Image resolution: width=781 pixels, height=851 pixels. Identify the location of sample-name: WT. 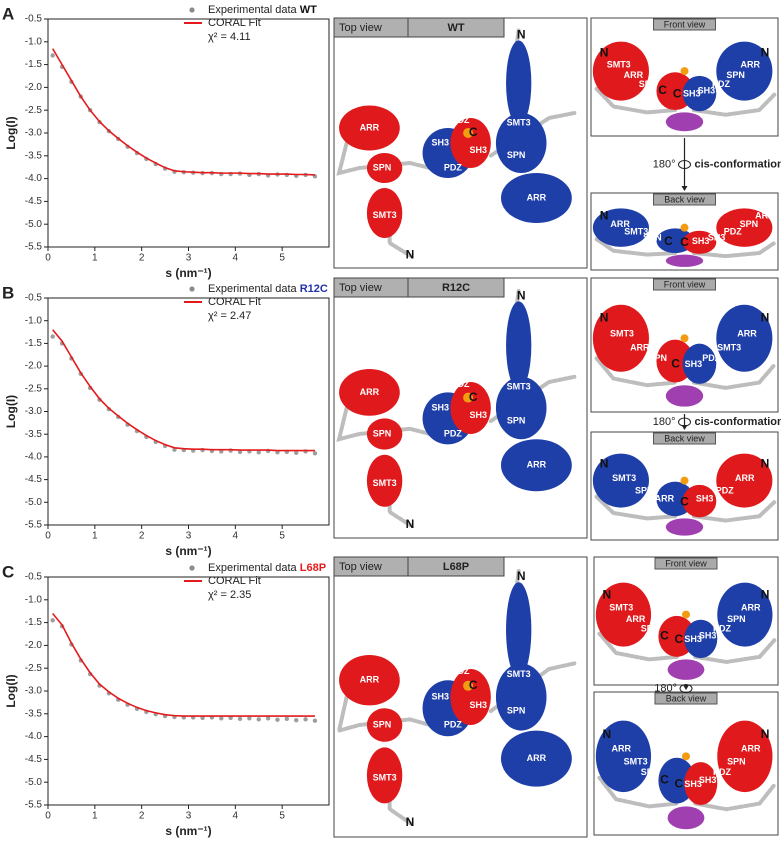
(308, 10).